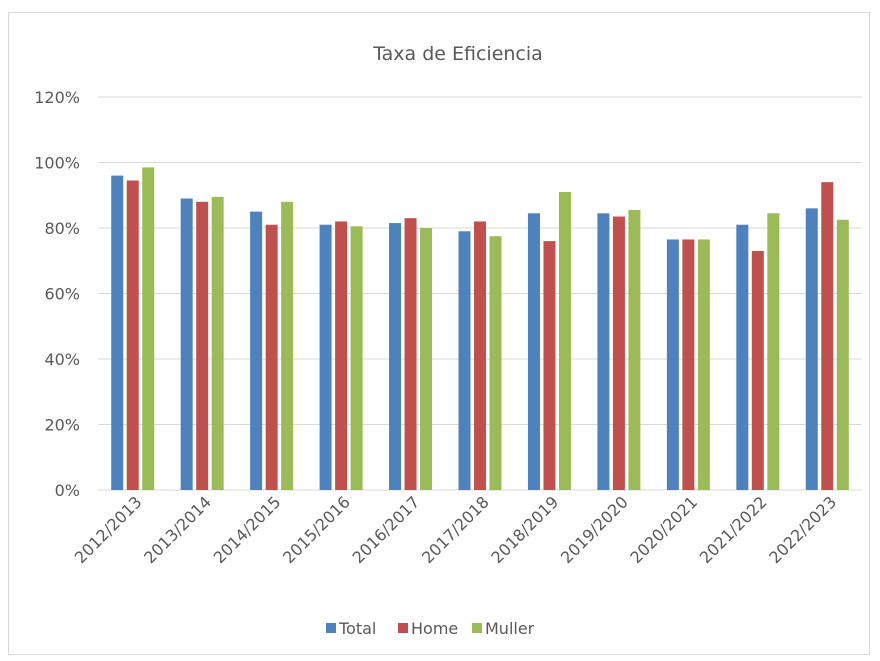 The image size is (880, 661). What do you see at coordinates (457, 54) in the screenshot?
I see `chart-title: Taxa de Eficiencia` at bounding box center [457, 54].